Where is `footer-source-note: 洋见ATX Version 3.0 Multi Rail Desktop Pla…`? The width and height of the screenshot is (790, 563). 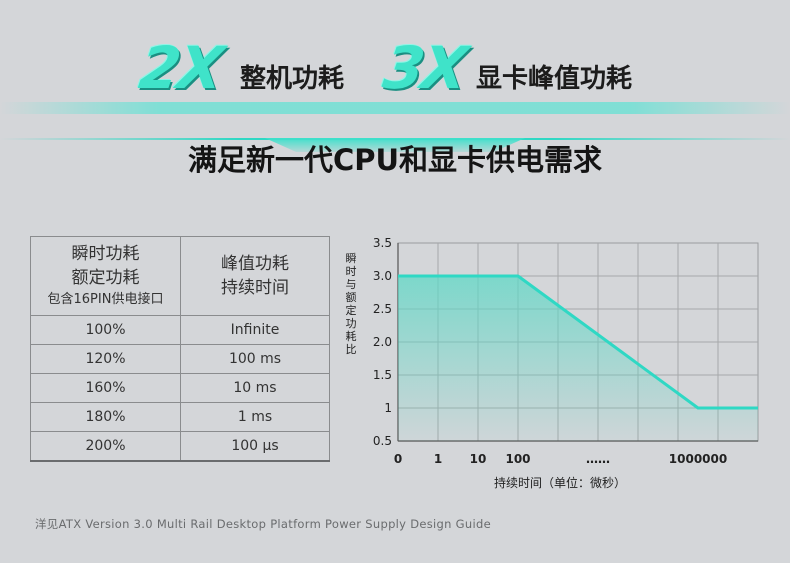 footer-source-note: 洋见ATX Version 3.0 Multi Rail Desktop Pla… is located at coordinates (263, 524).